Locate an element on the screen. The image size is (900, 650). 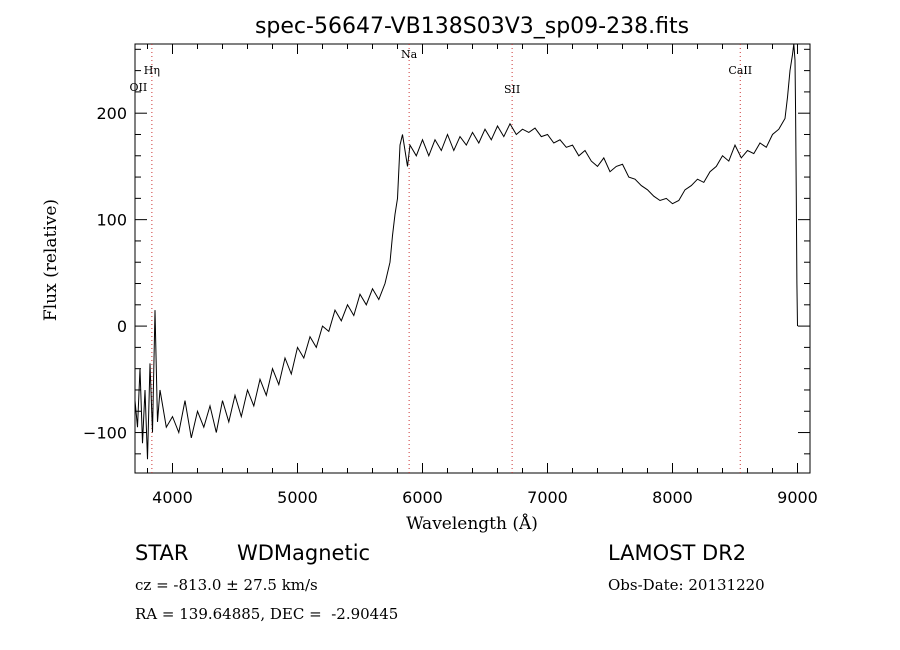
object-class: STAR is located at coordinates (162, 553).